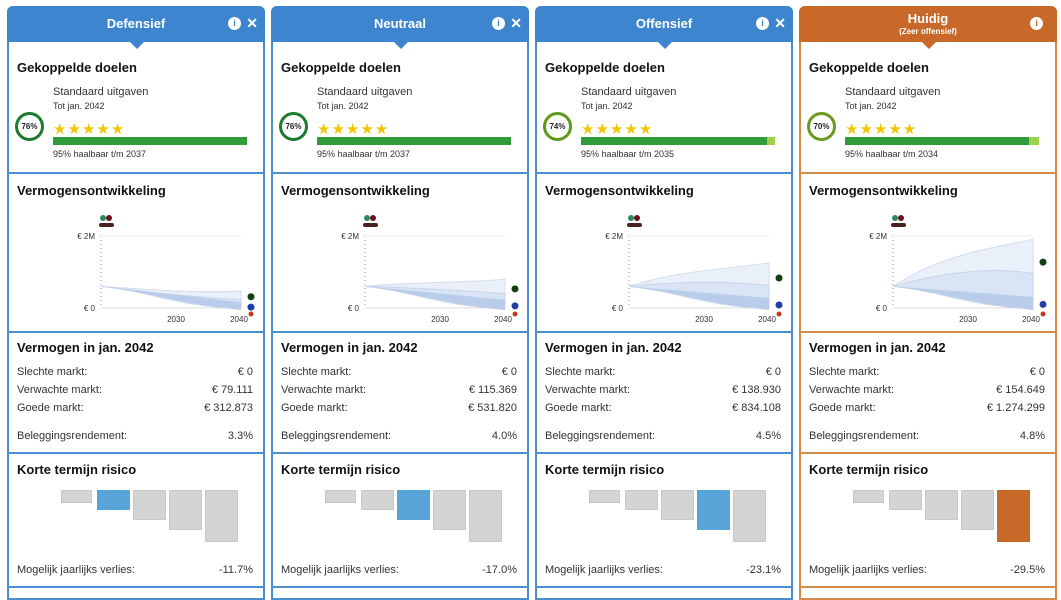 The width and height of the screenshot is (1061, 600). What do you see at coordinates (400, 23) in the screenshot?
I see `scenario-title: Neutraal` at bounding box center [400, 23].